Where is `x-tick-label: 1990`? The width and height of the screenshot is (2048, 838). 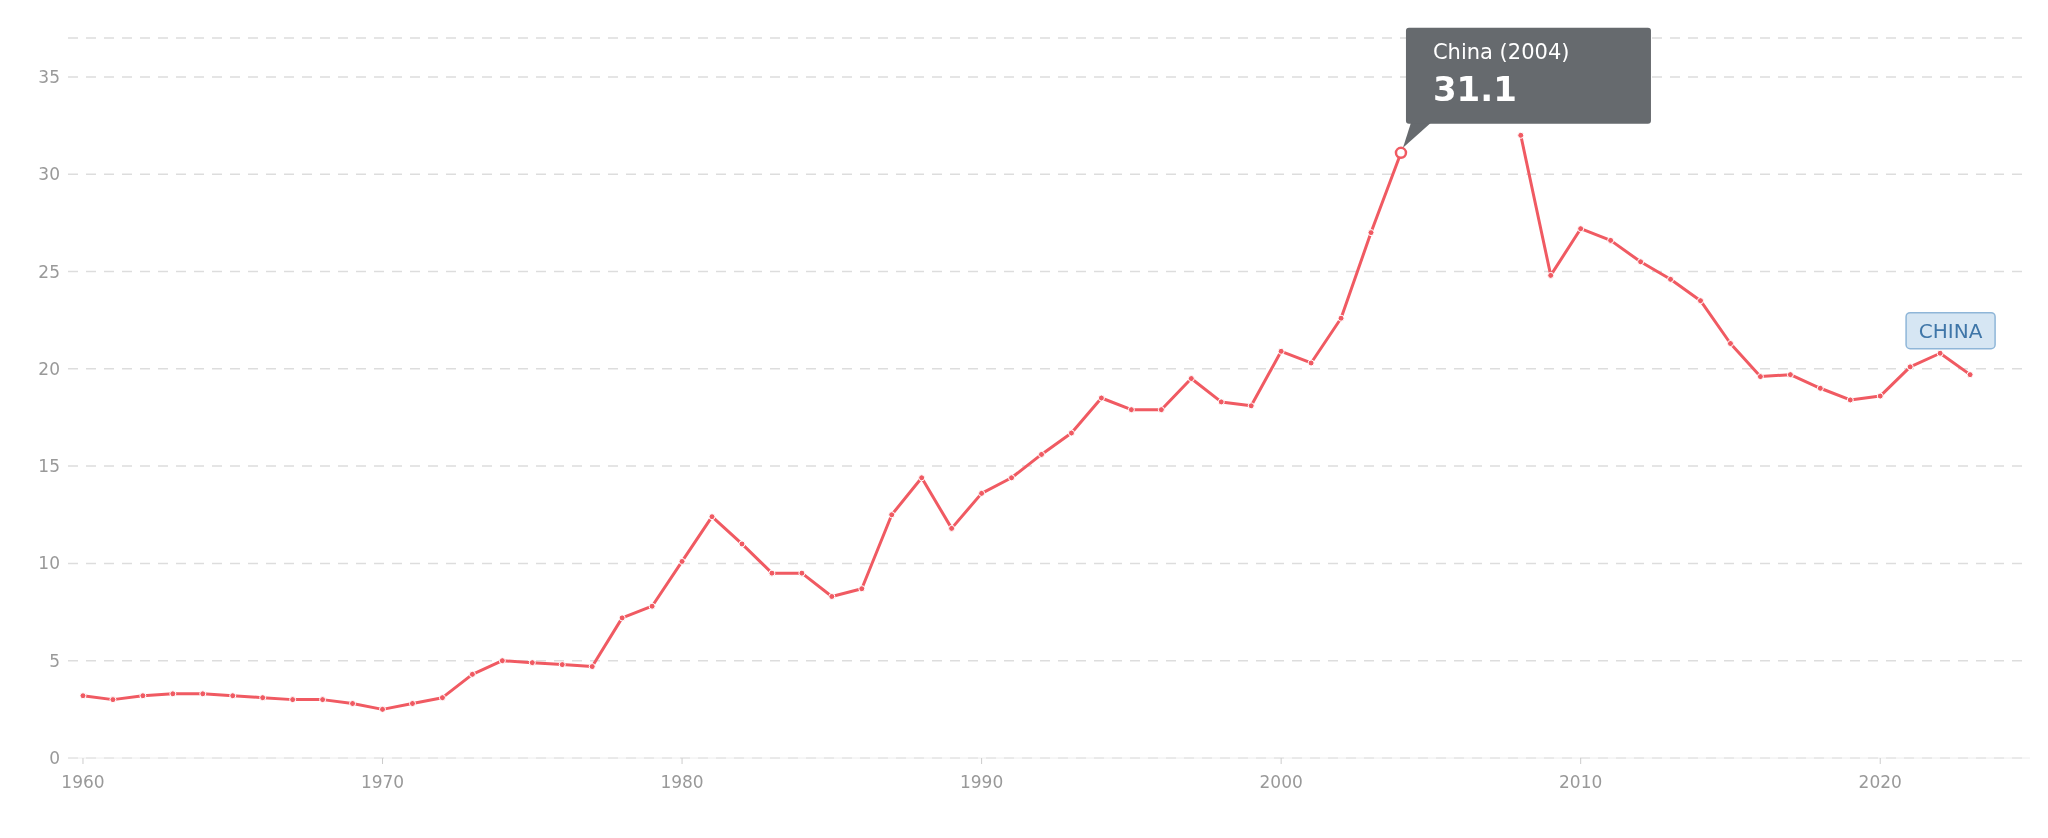 x-tick-label: 1990 is located at coordinates (981, 782).